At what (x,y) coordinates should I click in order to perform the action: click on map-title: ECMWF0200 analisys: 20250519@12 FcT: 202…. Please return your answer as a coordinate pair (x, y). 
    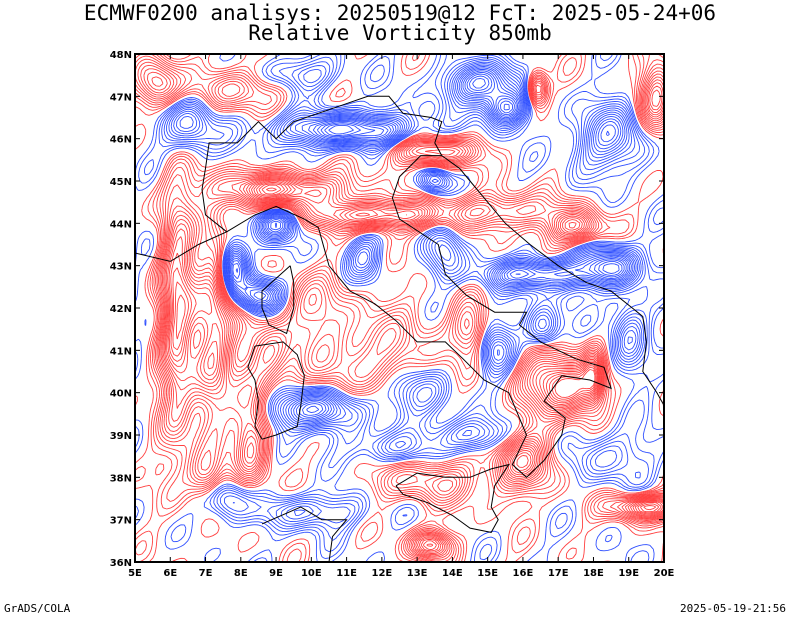
    Looking at the image, I should click on (400, 13).